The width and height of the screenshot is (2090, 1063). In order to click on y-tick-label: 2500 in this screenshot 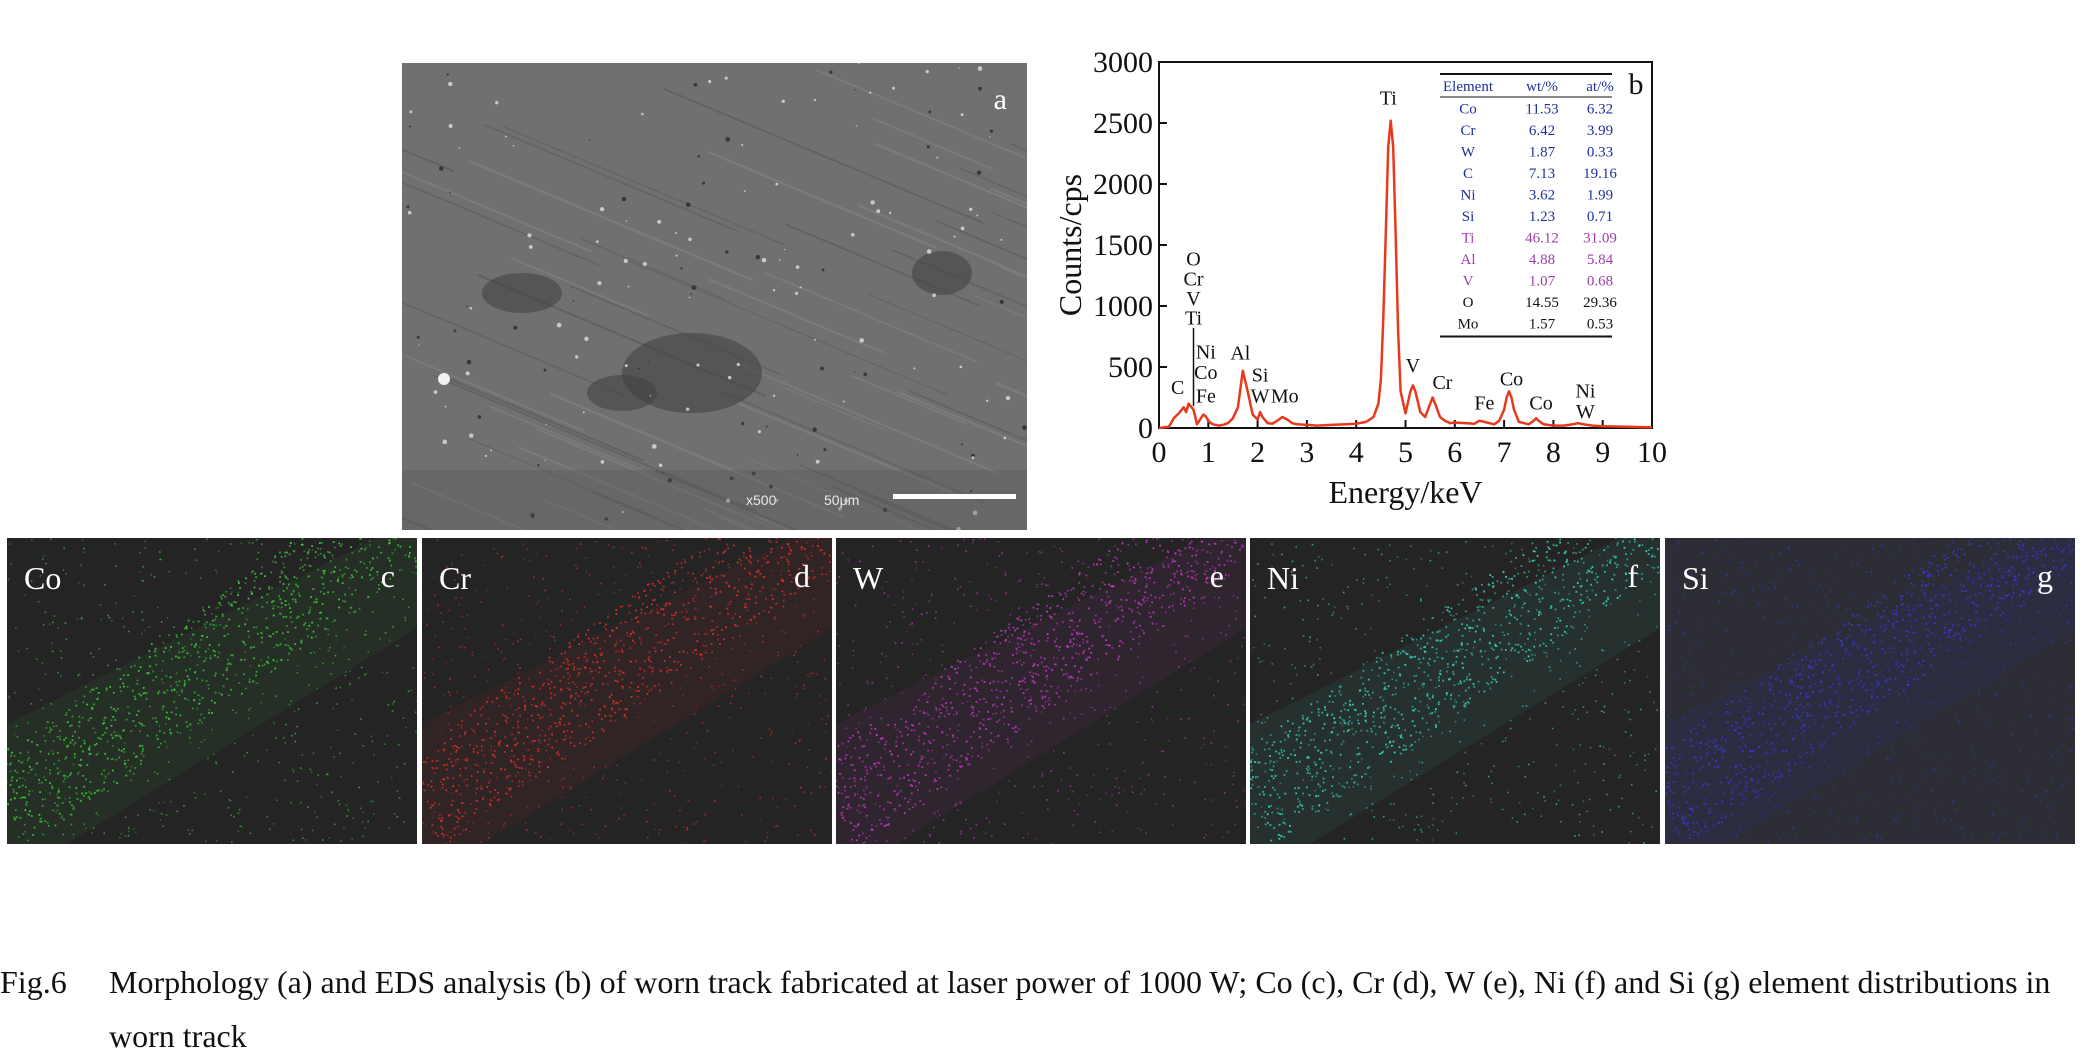, I will do `click(1123, 123)`.